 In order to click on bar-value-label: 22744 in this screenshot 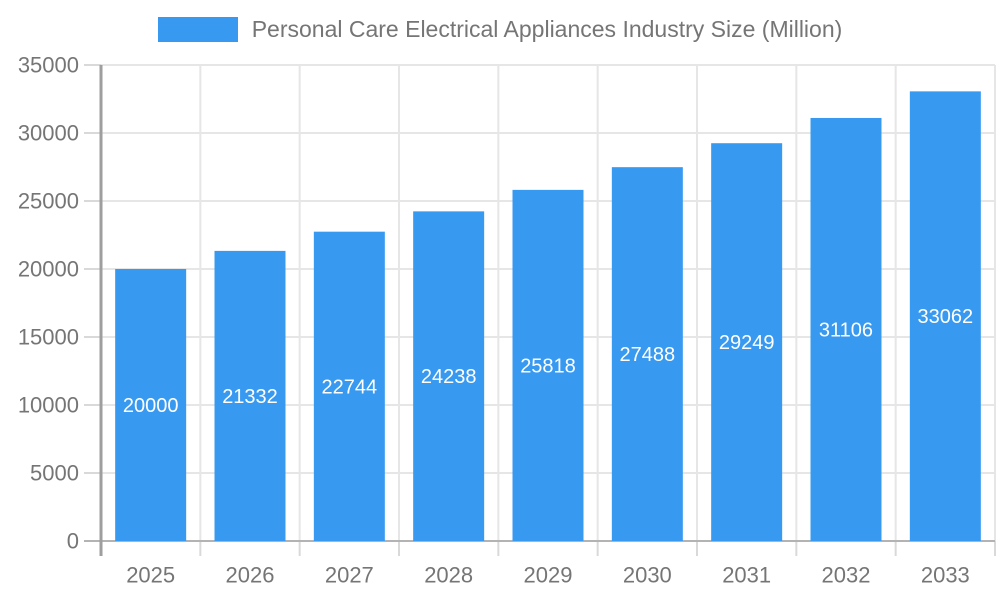, I will do `click(350, 387)`.